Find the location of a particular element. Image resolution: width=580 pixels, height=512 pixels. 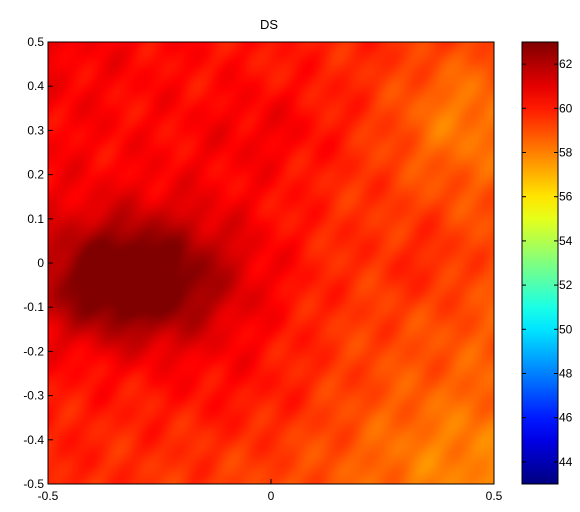

y-axis: 0.5 0.4 0.3 0.2 0.1 0 -0.1 -0.2 -0.3 -0.4 -0.5 is located at coordinates (38, 263).